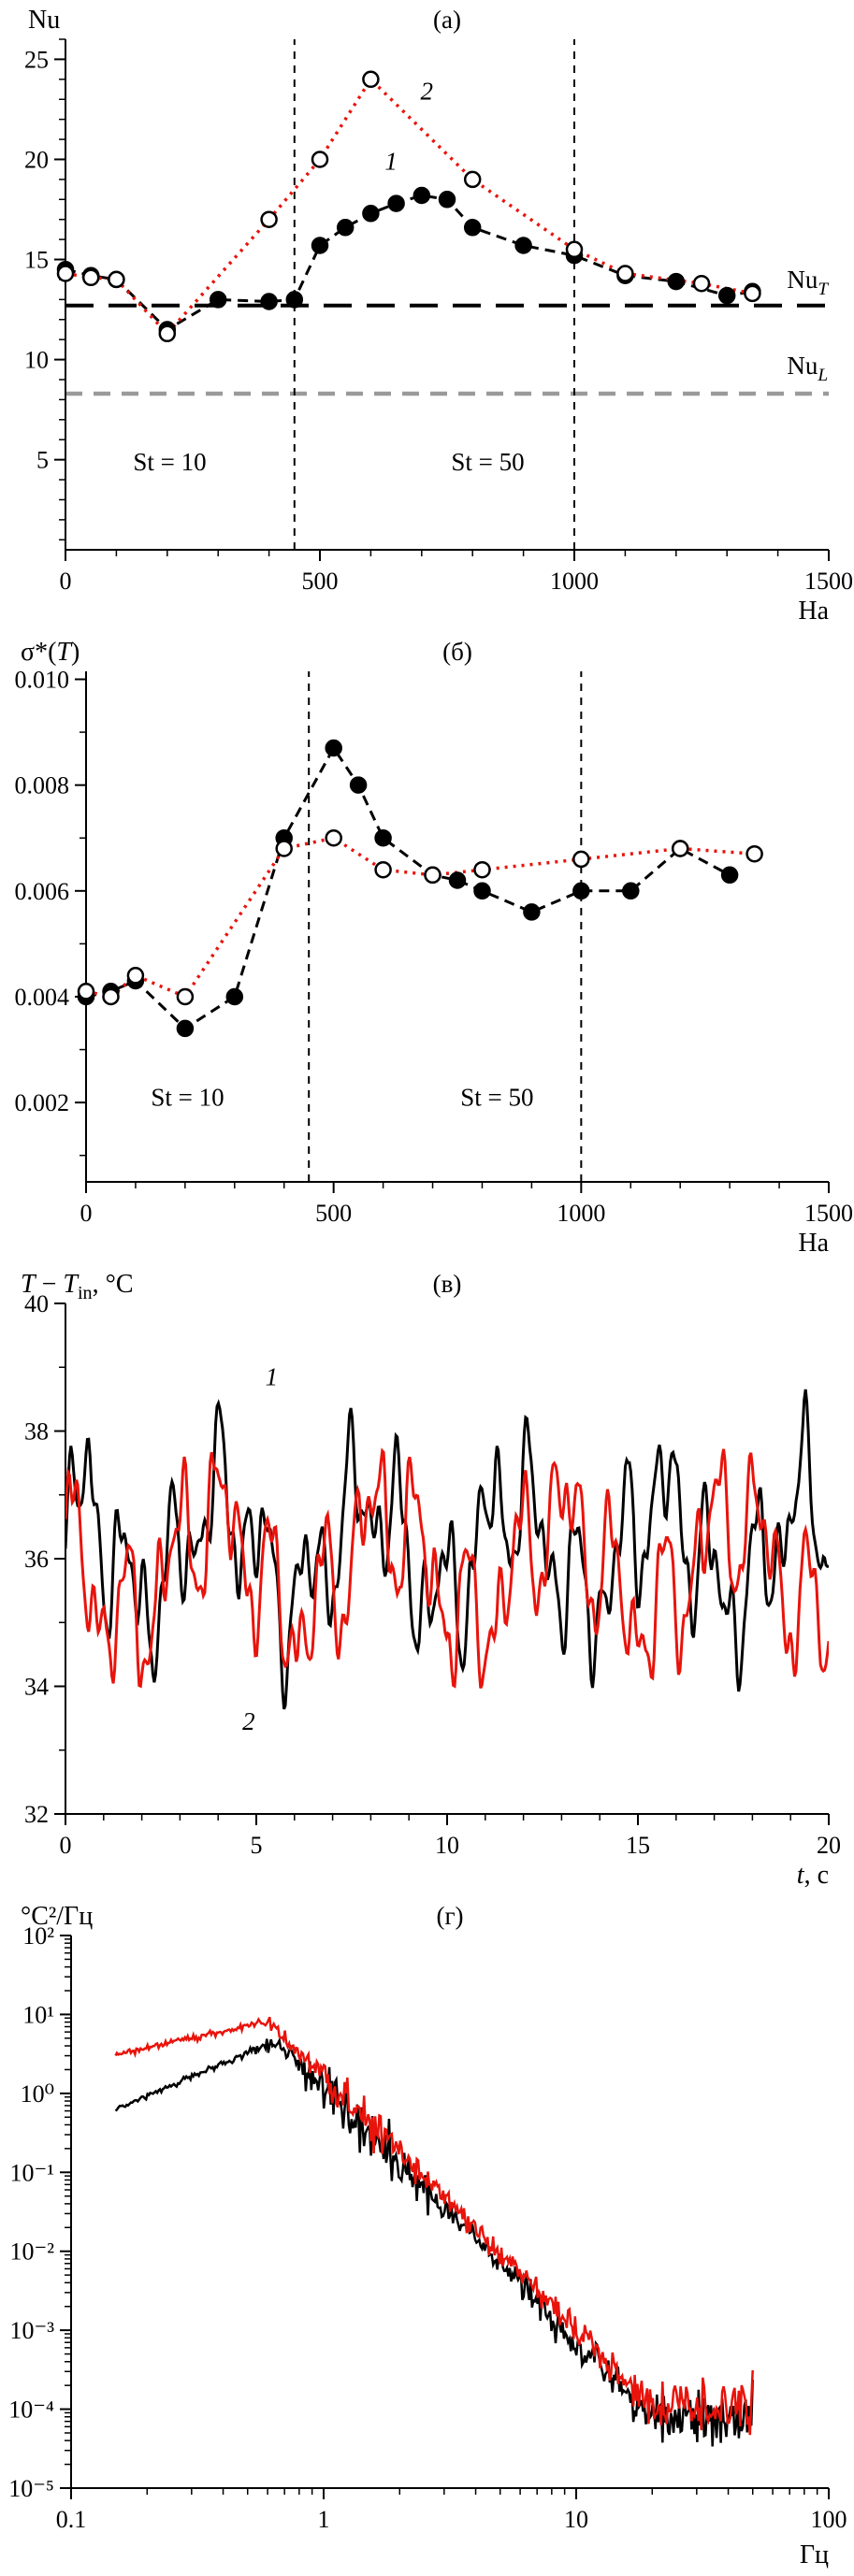  Describe the element at coordinates (42, 786) in the screenshot. I see `y-tick-label: 0.008` at that location.